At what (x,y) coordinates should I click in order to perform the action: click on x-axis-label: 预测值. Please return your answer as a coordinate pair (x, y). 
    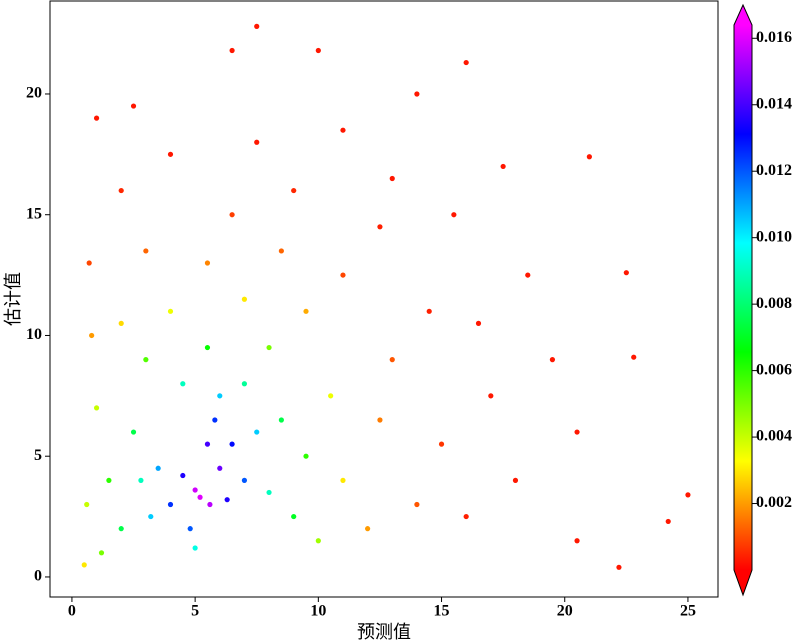
    Looking at the image, I should click on (384, 632).